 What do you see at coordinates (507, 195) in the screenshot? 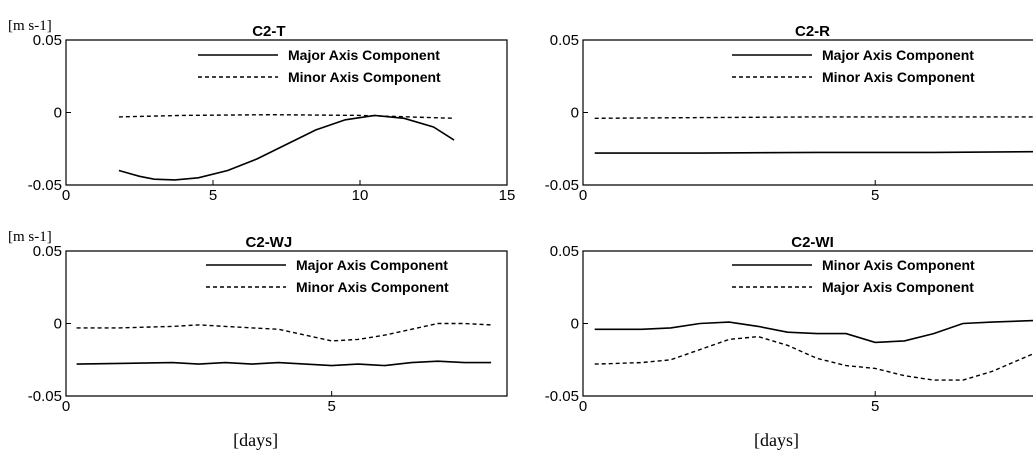
I see `x-tick-label: 15` at bounding box center [507, 195].